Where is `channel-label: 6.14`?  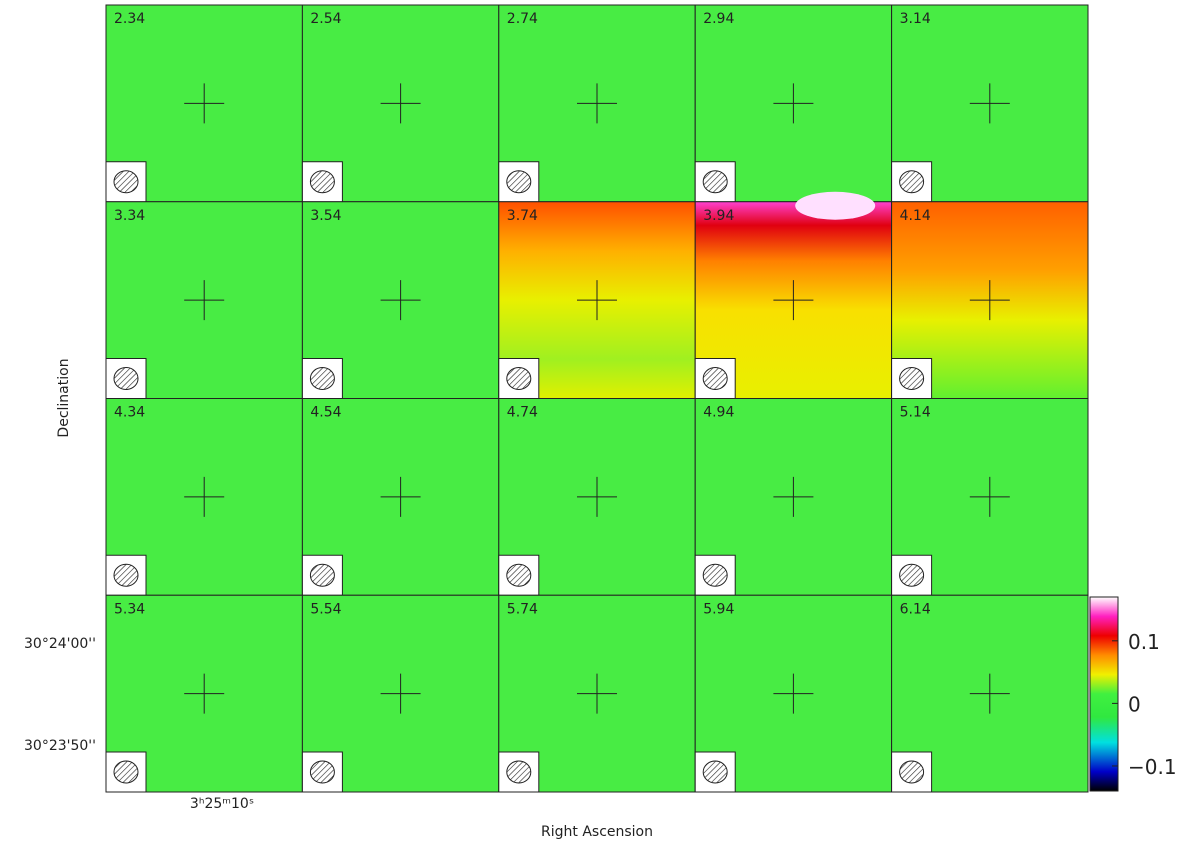
channel-label: 6.14 is located at coordinates (915, 609).